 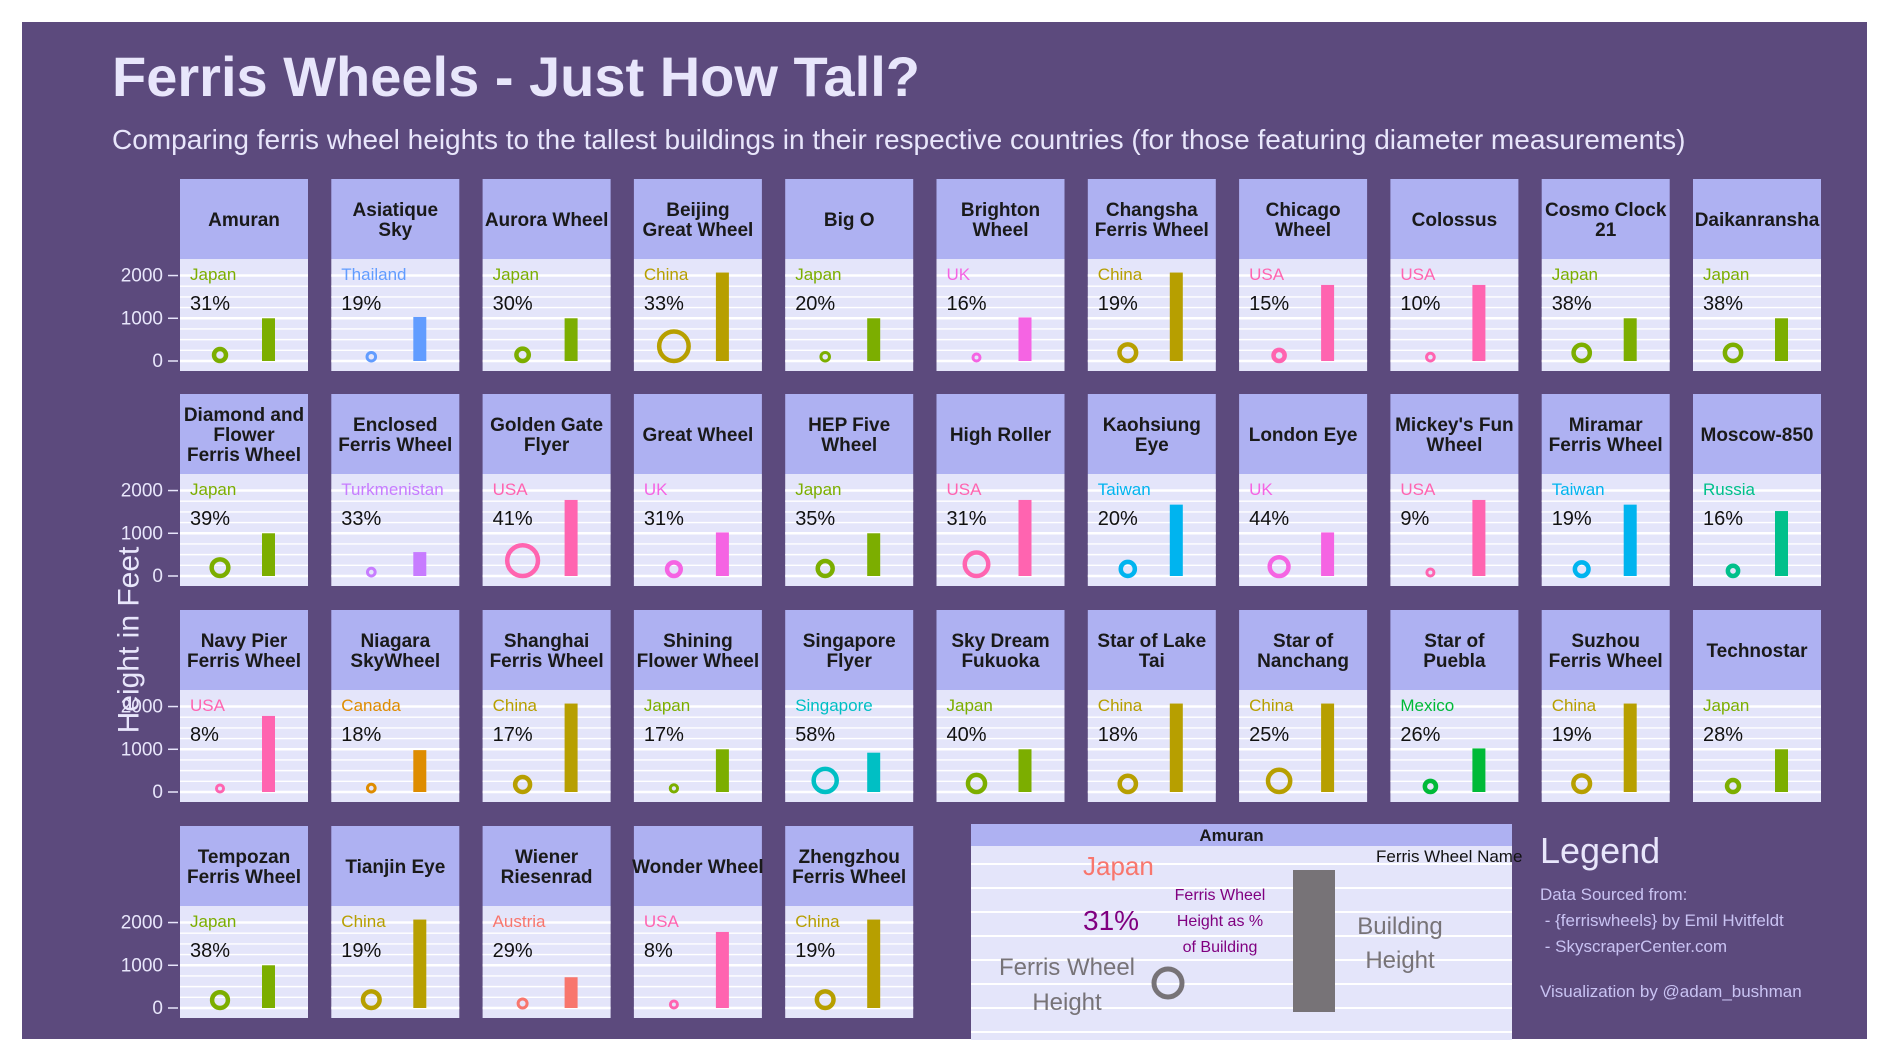 I want to click on facet-title: Riesenrad, so click(x=547, y=877).